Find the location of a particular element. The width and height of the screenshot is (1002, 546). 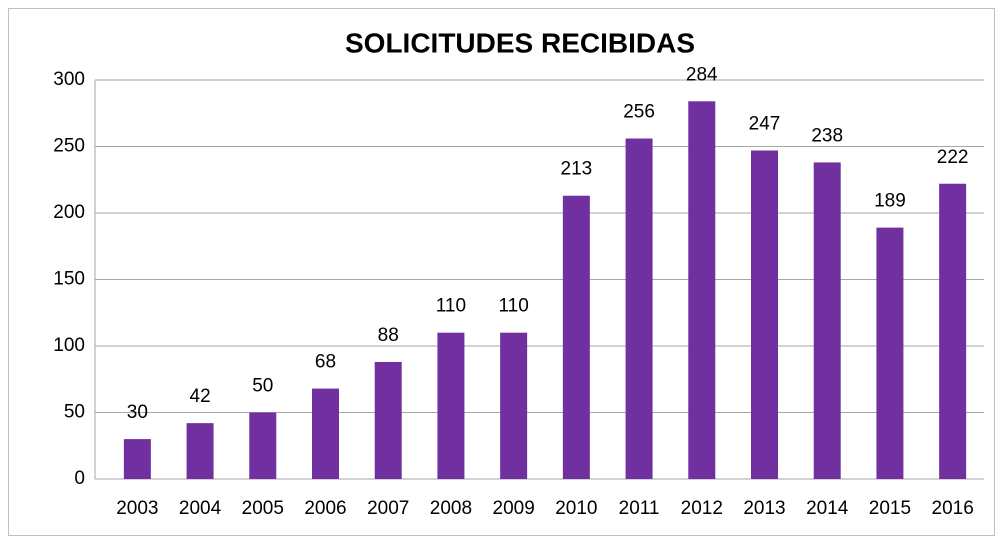

x-tick-label: 2008 is located at coordinates (451, 508).